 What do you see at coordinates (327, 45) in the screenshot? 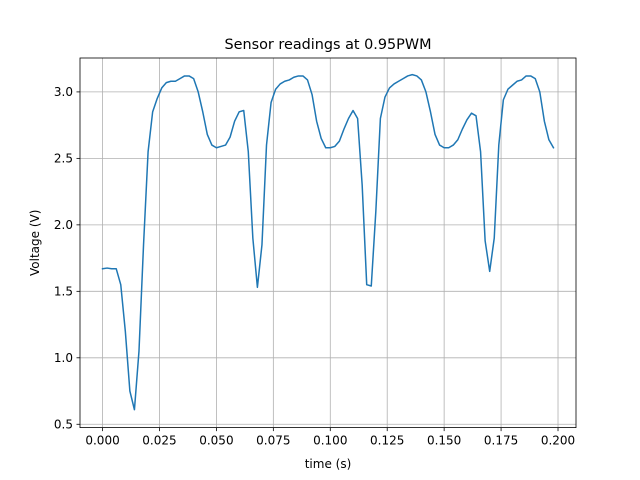
I see `chart-title: Sensor readings at 0.95PWM` at bounding box center [327, 45].